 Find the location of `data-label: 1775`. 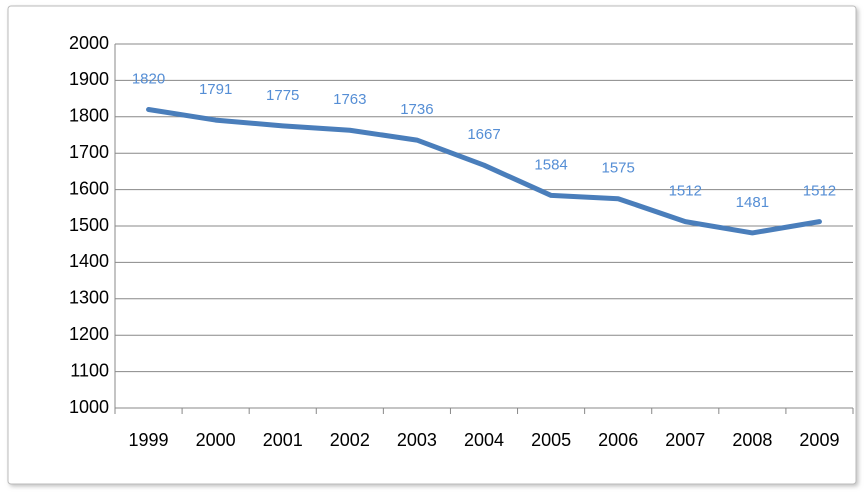

data-label: 1775 is located at coordinates (282, 95).